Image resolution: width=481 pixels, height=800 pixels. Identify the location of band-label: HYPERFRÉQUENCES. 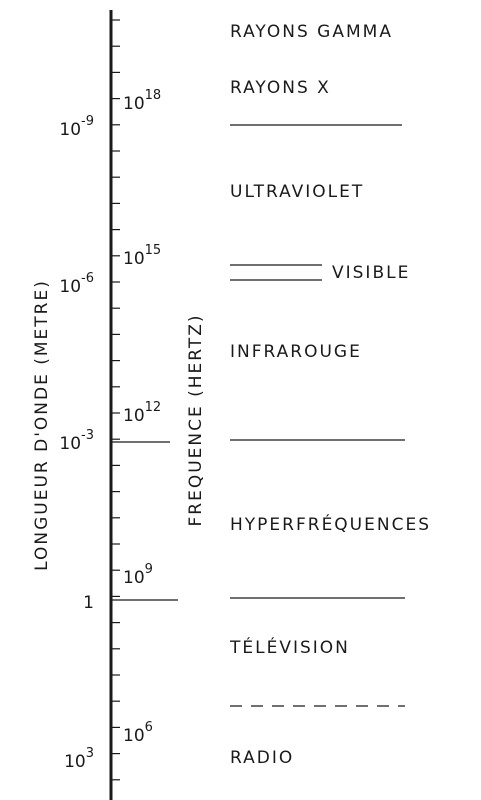
(330, 524).